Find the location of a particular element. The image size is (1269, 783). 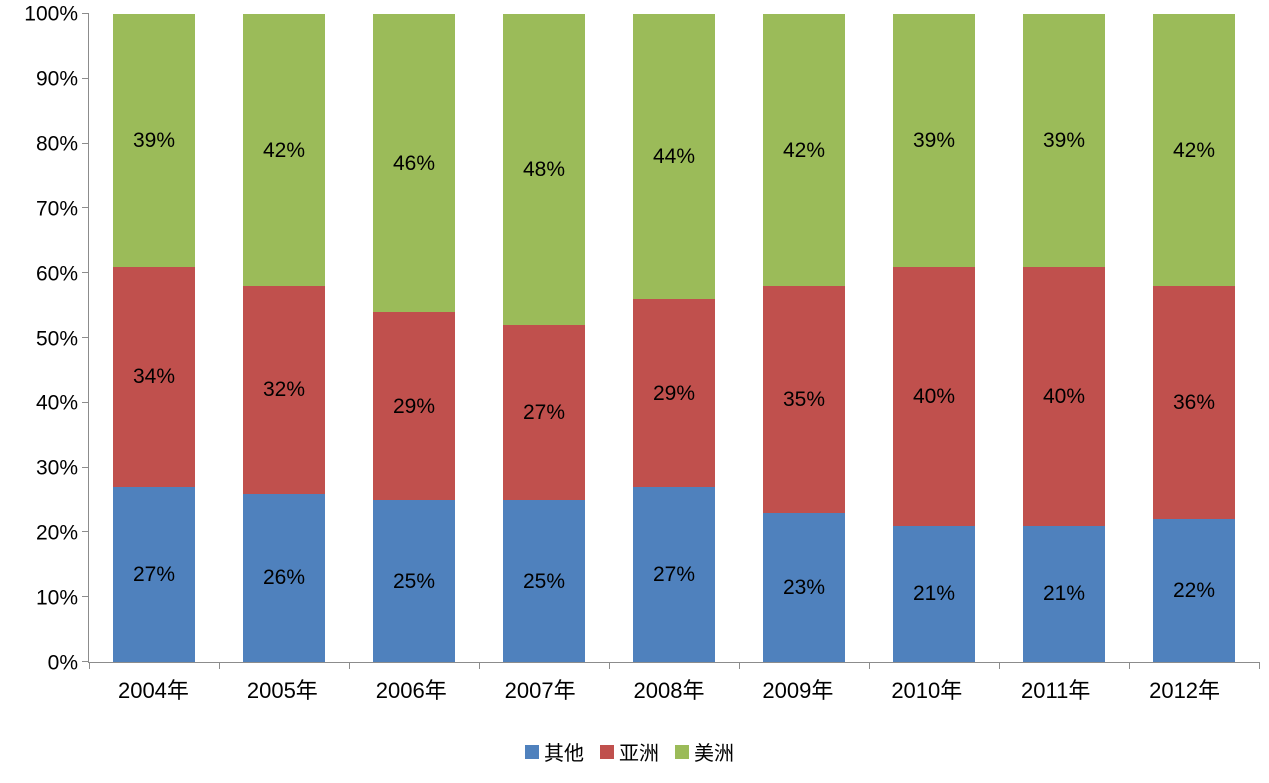

stacked-bar: 27% 29% 44% is located at coordinates (674, 338).